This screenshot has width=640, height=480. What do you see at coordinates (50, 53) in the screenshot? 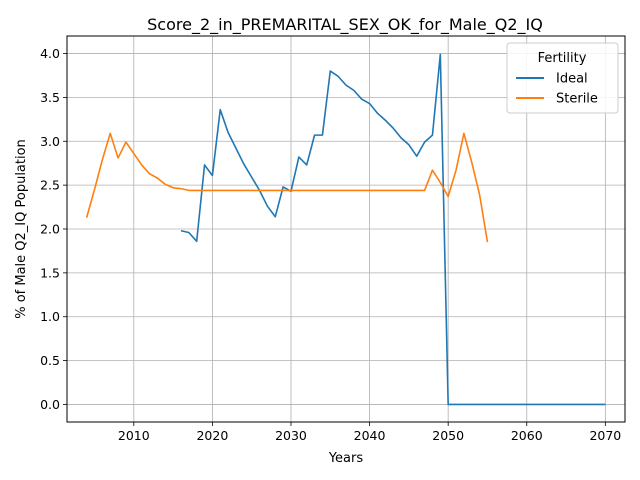
I see `y-tick-label: 4.0` at bounding box center [50, 53].